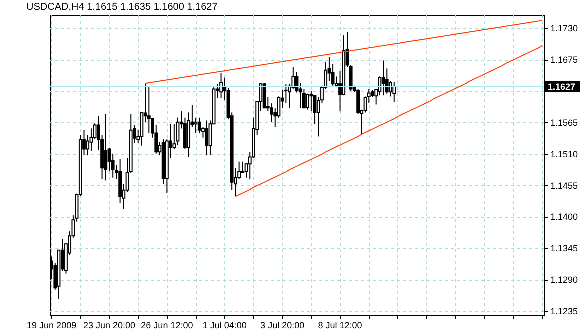  I want to click on y-tick-label: 1.1400, so click(564, 217).